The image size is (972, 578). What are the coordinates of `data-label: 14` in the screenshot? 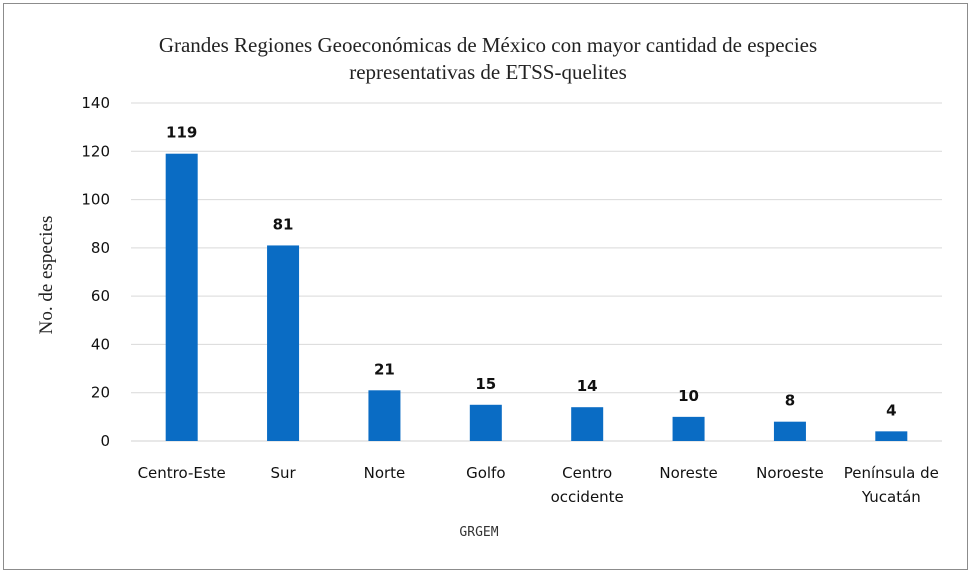 It's located at (587, 386).